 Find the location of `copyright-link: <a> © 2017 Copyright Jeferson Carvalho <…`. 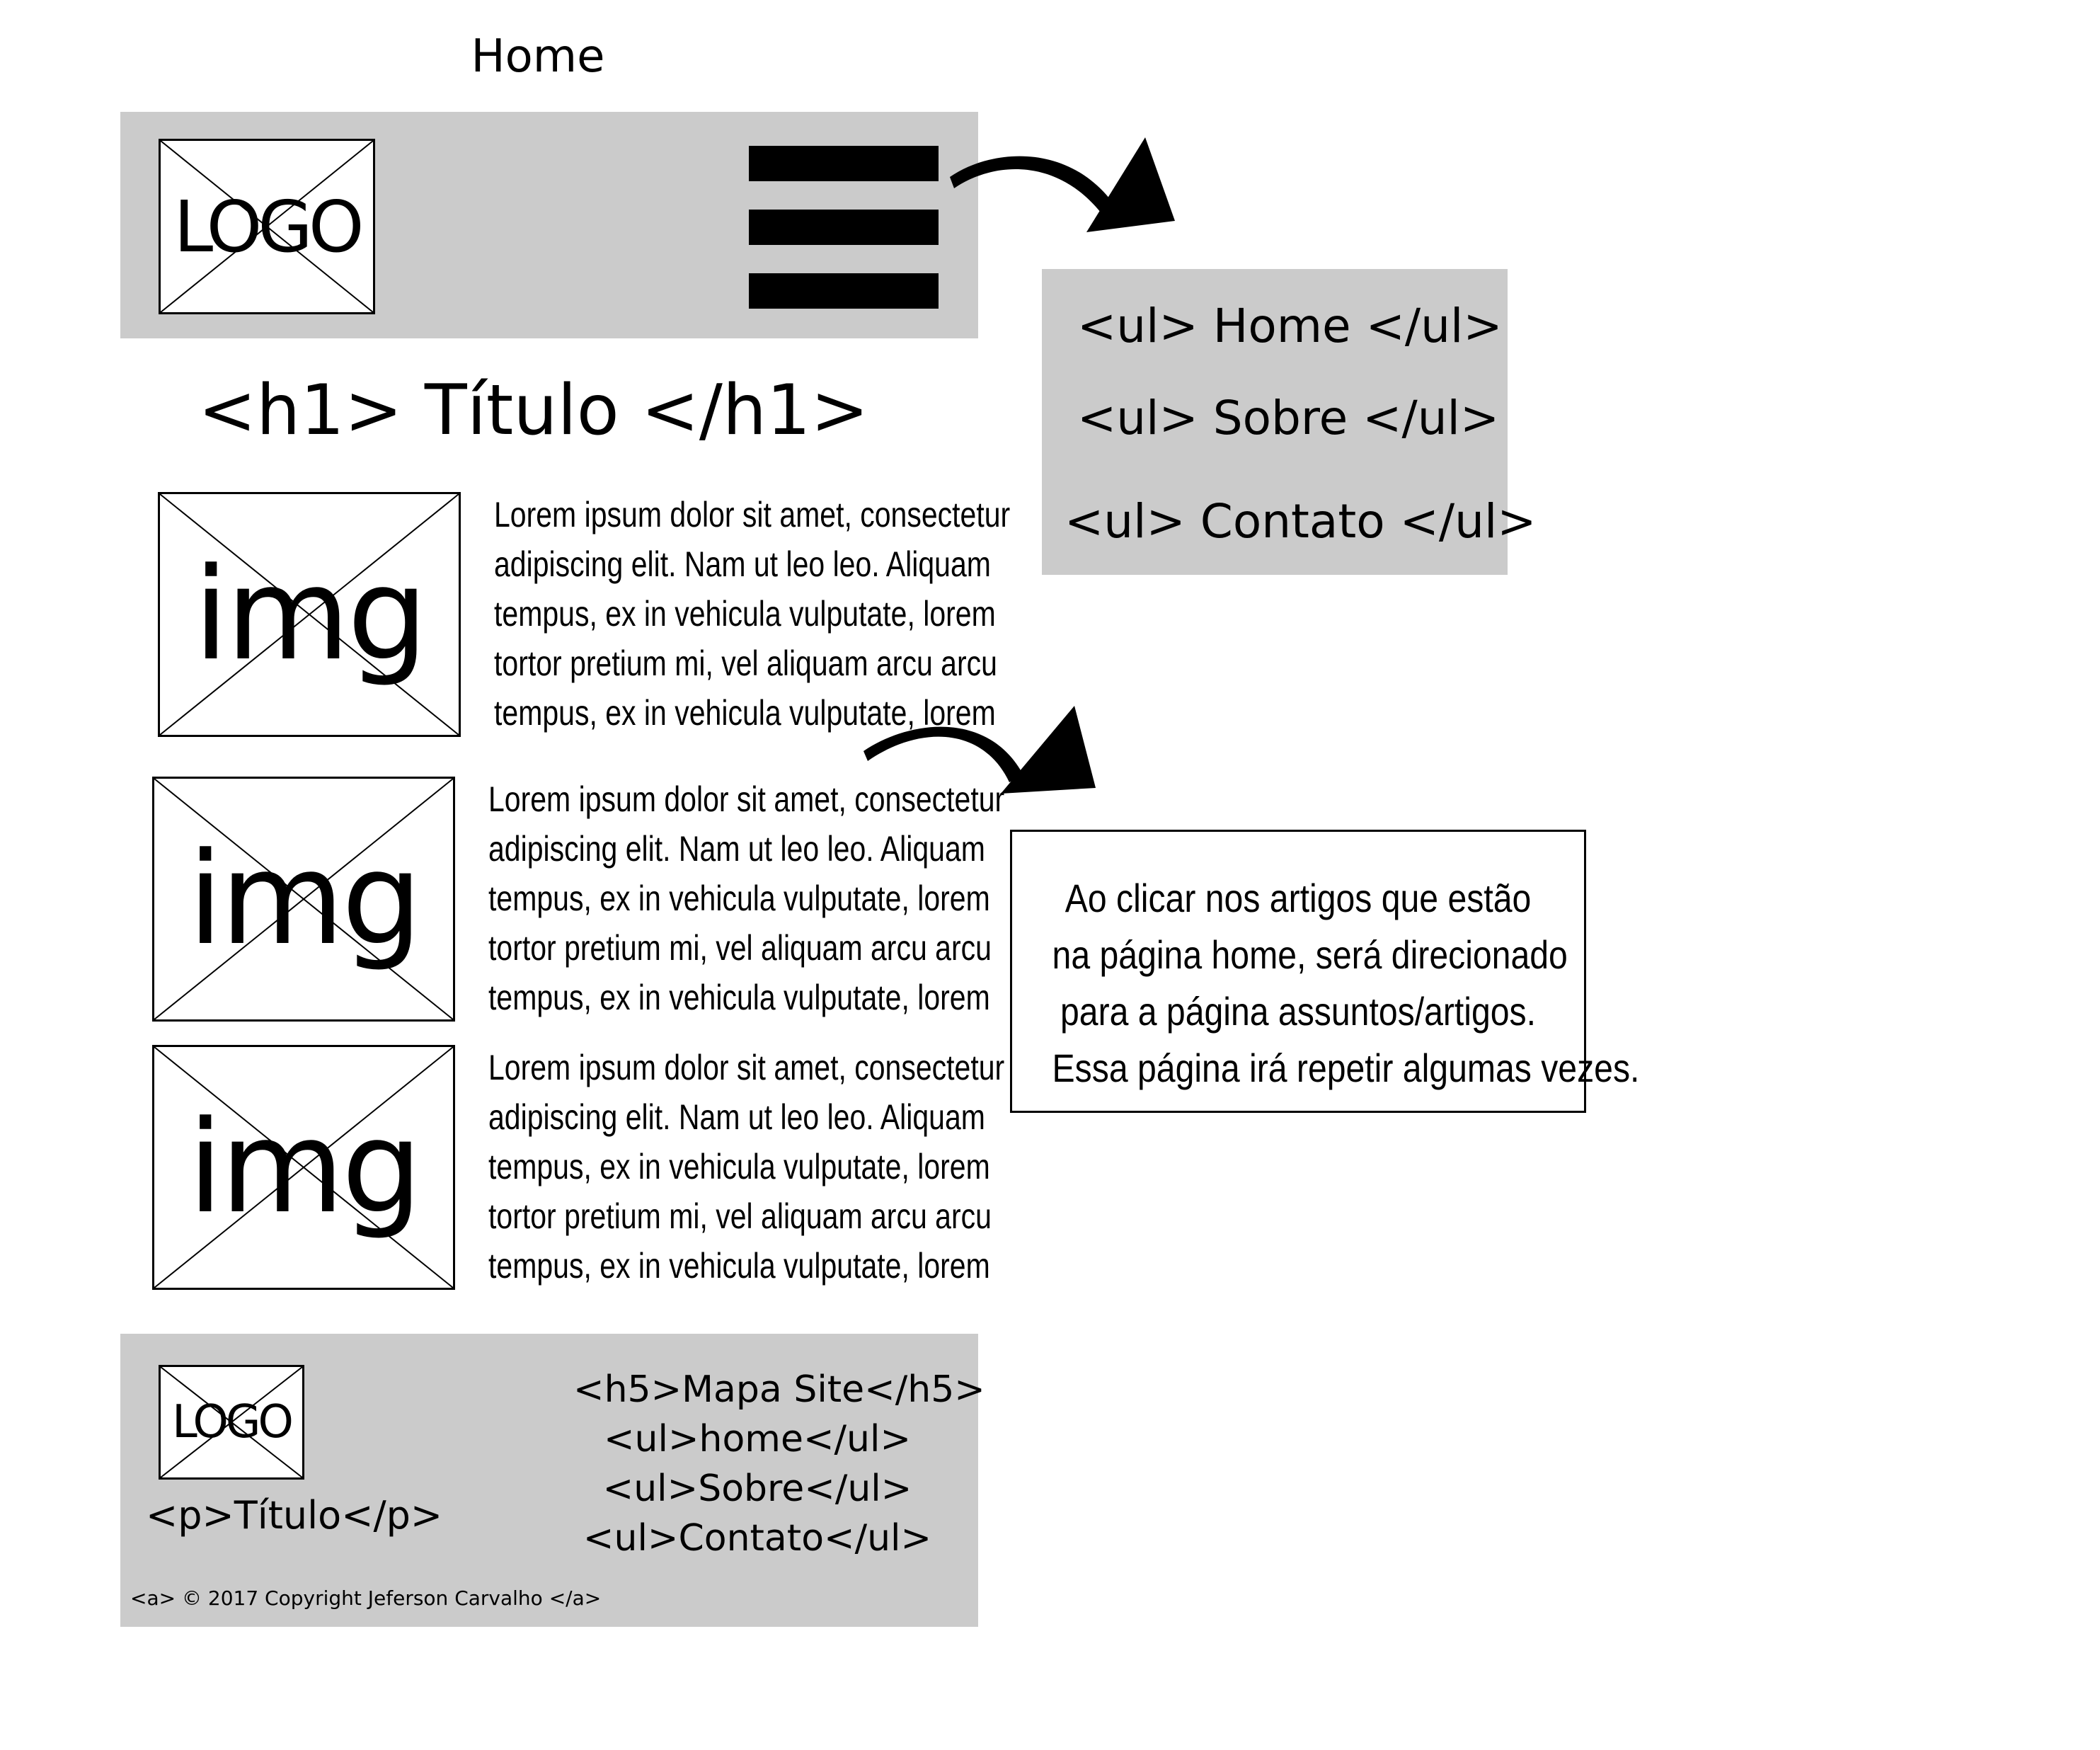

copyright-link: <a> © 2017 Copyright Jeferson Carvalho <… is located at coordinates (366, 1598).